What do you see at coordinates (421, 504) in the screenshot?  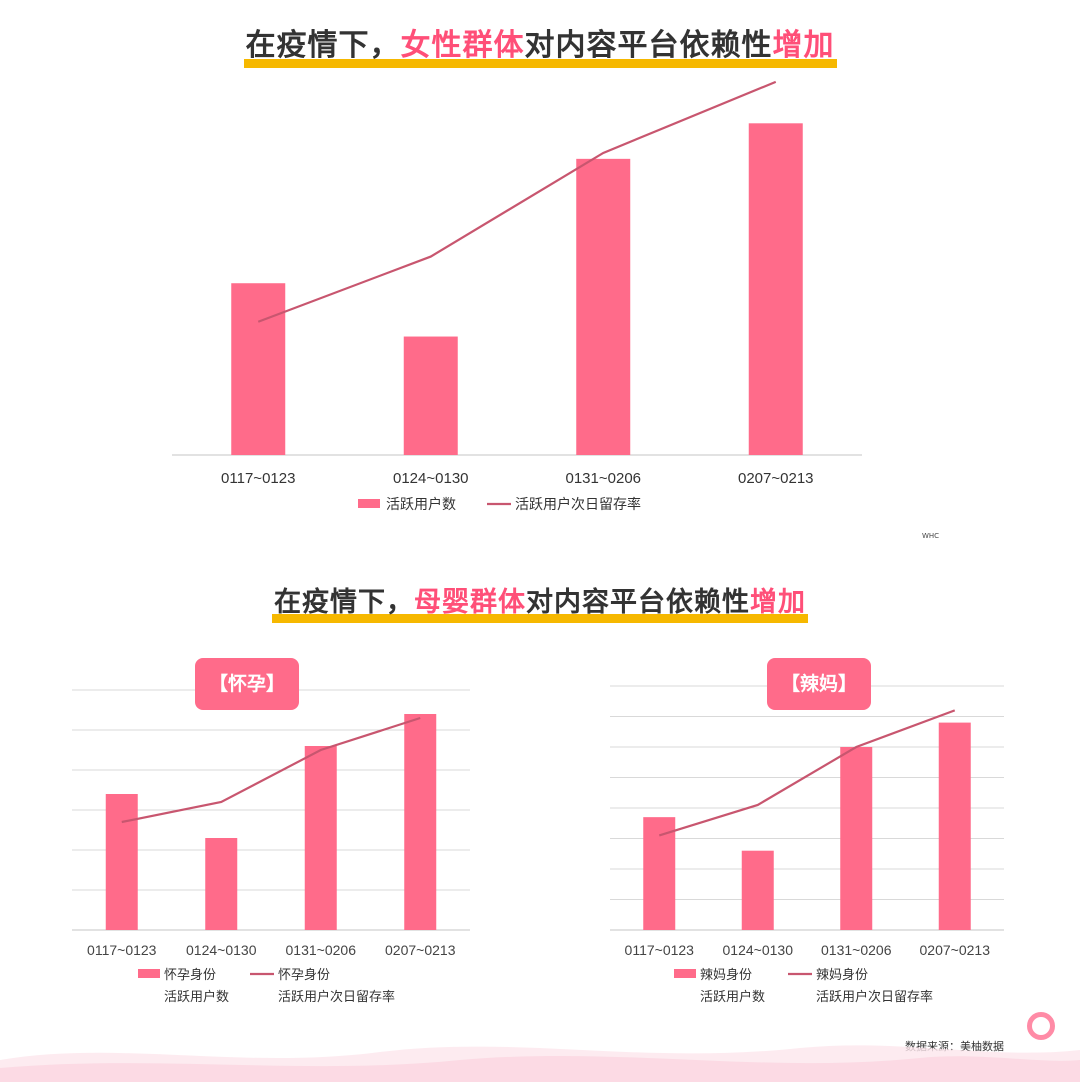 I see `chart0-legend-bar-label: 活跃用户数` at bounding box center [421, 504].